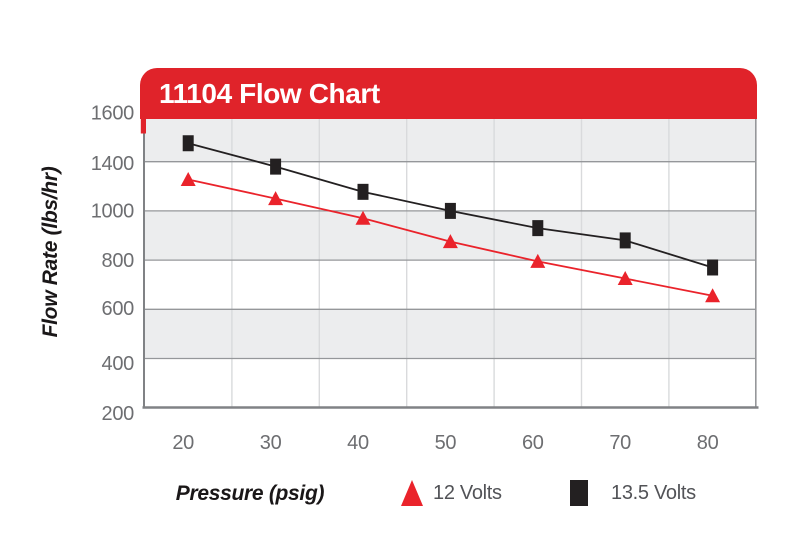 This screenshot has width=800, height=554. What do you see at coordinates (143, 126) in the screenshot?
I see `banner-tab` at bounding box center [143, 126].